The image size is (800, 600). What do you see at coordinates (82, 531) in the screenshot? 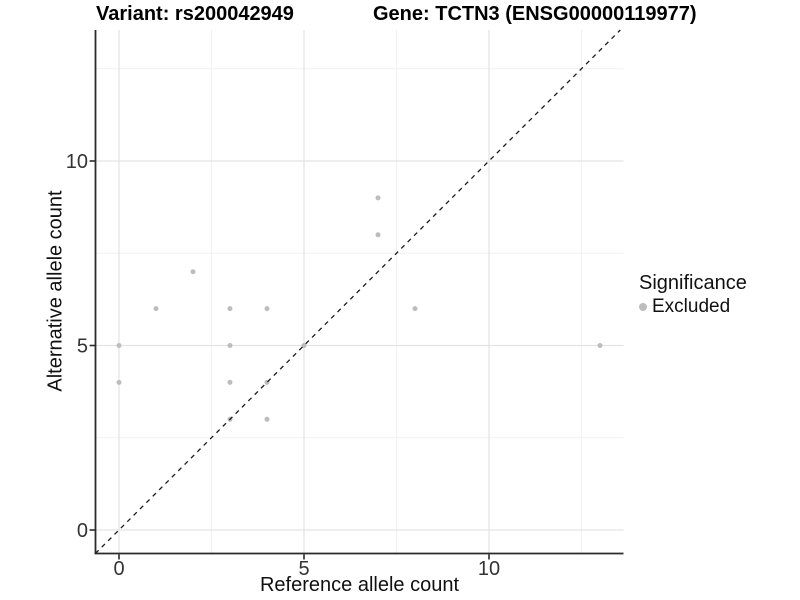
I see `y-tick-label: 0` at bounding box center [82, 531].